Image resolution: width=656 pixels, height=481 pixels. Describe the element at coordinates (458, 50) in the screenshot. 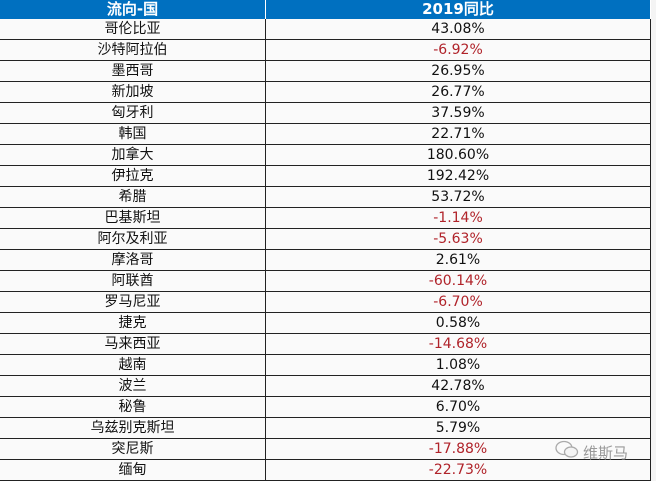

I see `yoy-cell: -6.92%` at that location.